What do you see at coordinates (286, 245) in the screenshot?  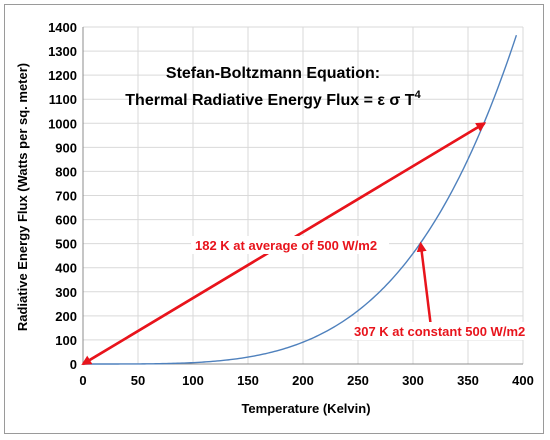 I see `annotation-182k-label: 182 K at average of 500 W/m2` at bounding box center [286, 245].